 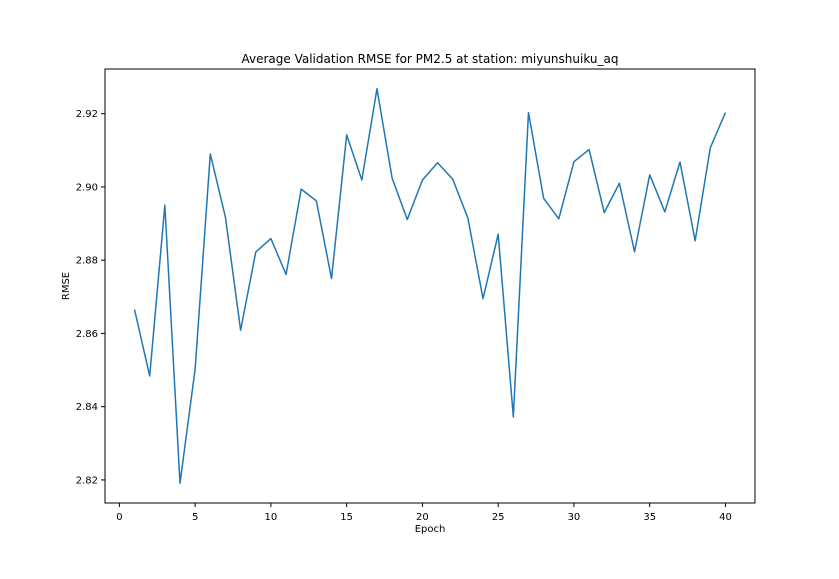 What do you see at coordinates (87, 261) in the screenshot?
I see `y-tick-label: 2.88` at bounding box center [87, 261].